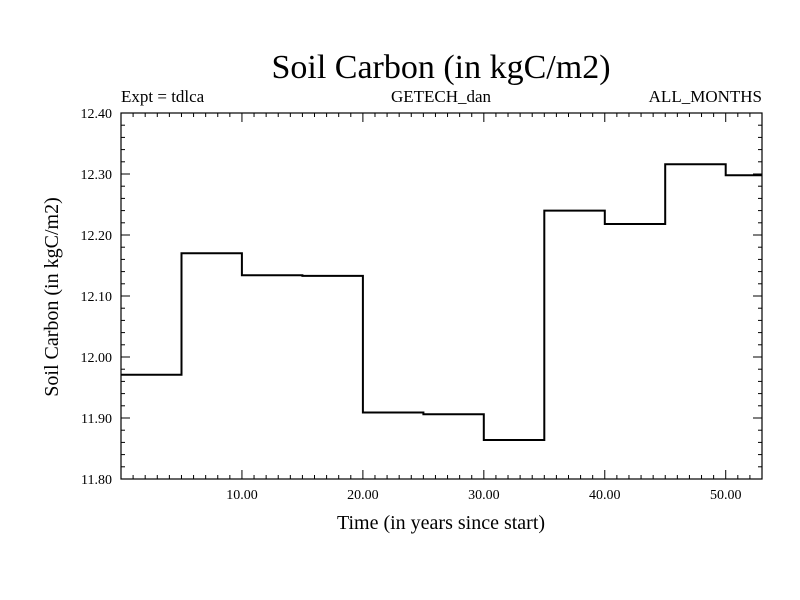 The image size is (800, 600). Describe the element at coordinates (726, 495) in the screenshot. I see `x-tick-label: 50.00` at that location.